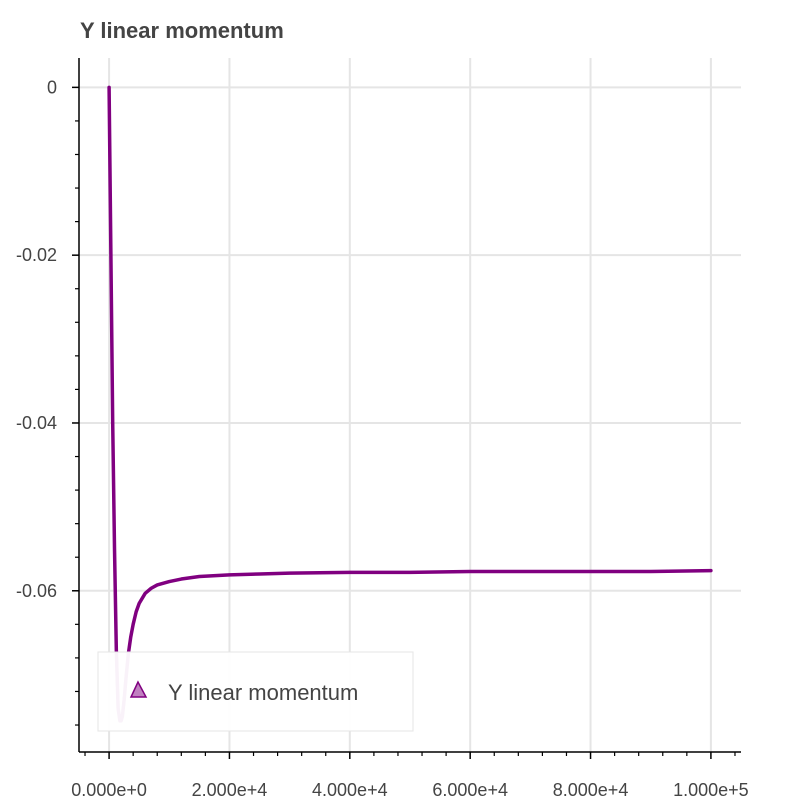 This screenshot has height=800, width=800. I want to click on y-tick-label: -0.04, so click(36, 423).